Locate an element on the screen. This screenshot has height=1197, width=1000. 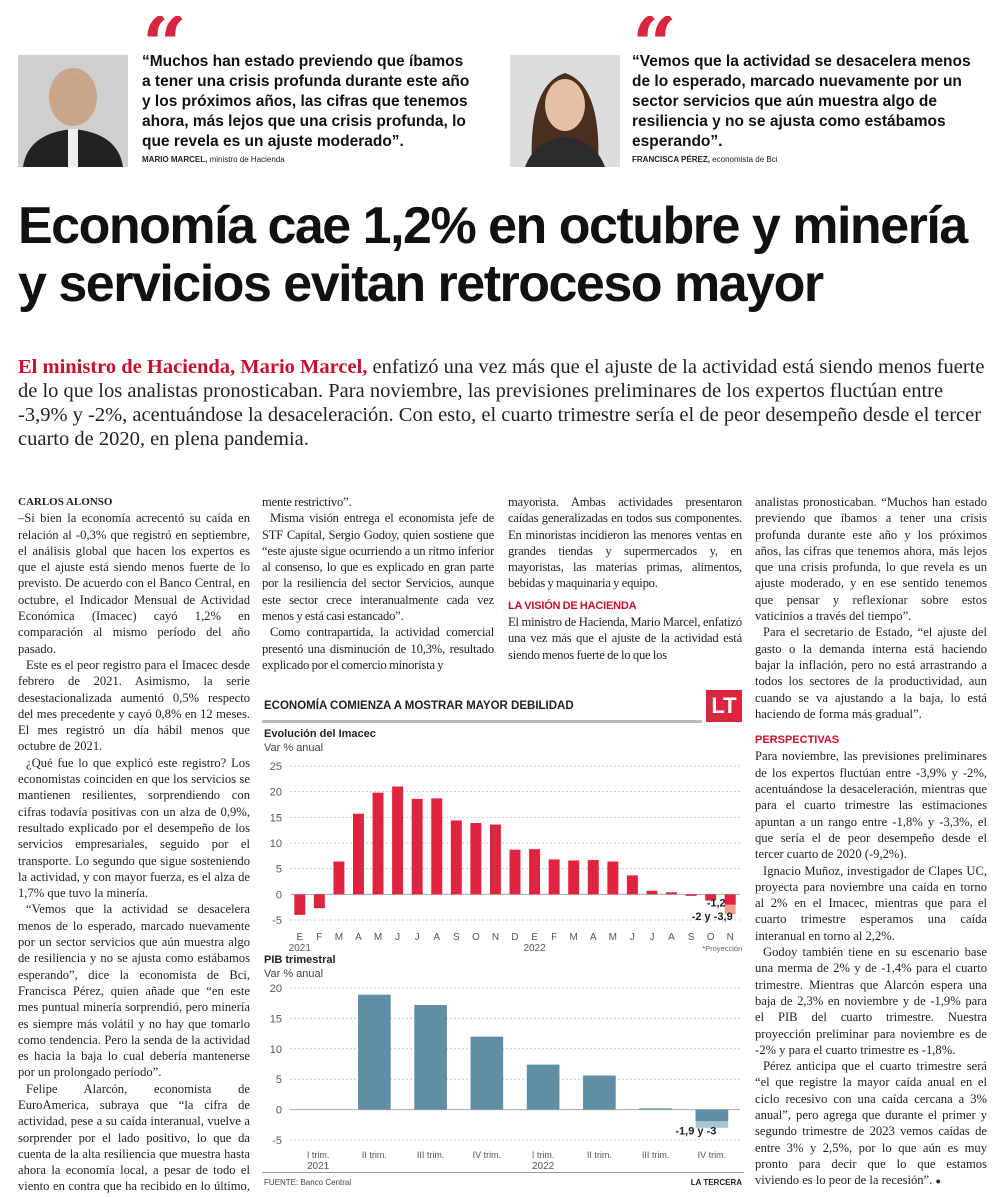
y-tick-label: 25 is located at coordinates (276, 767).